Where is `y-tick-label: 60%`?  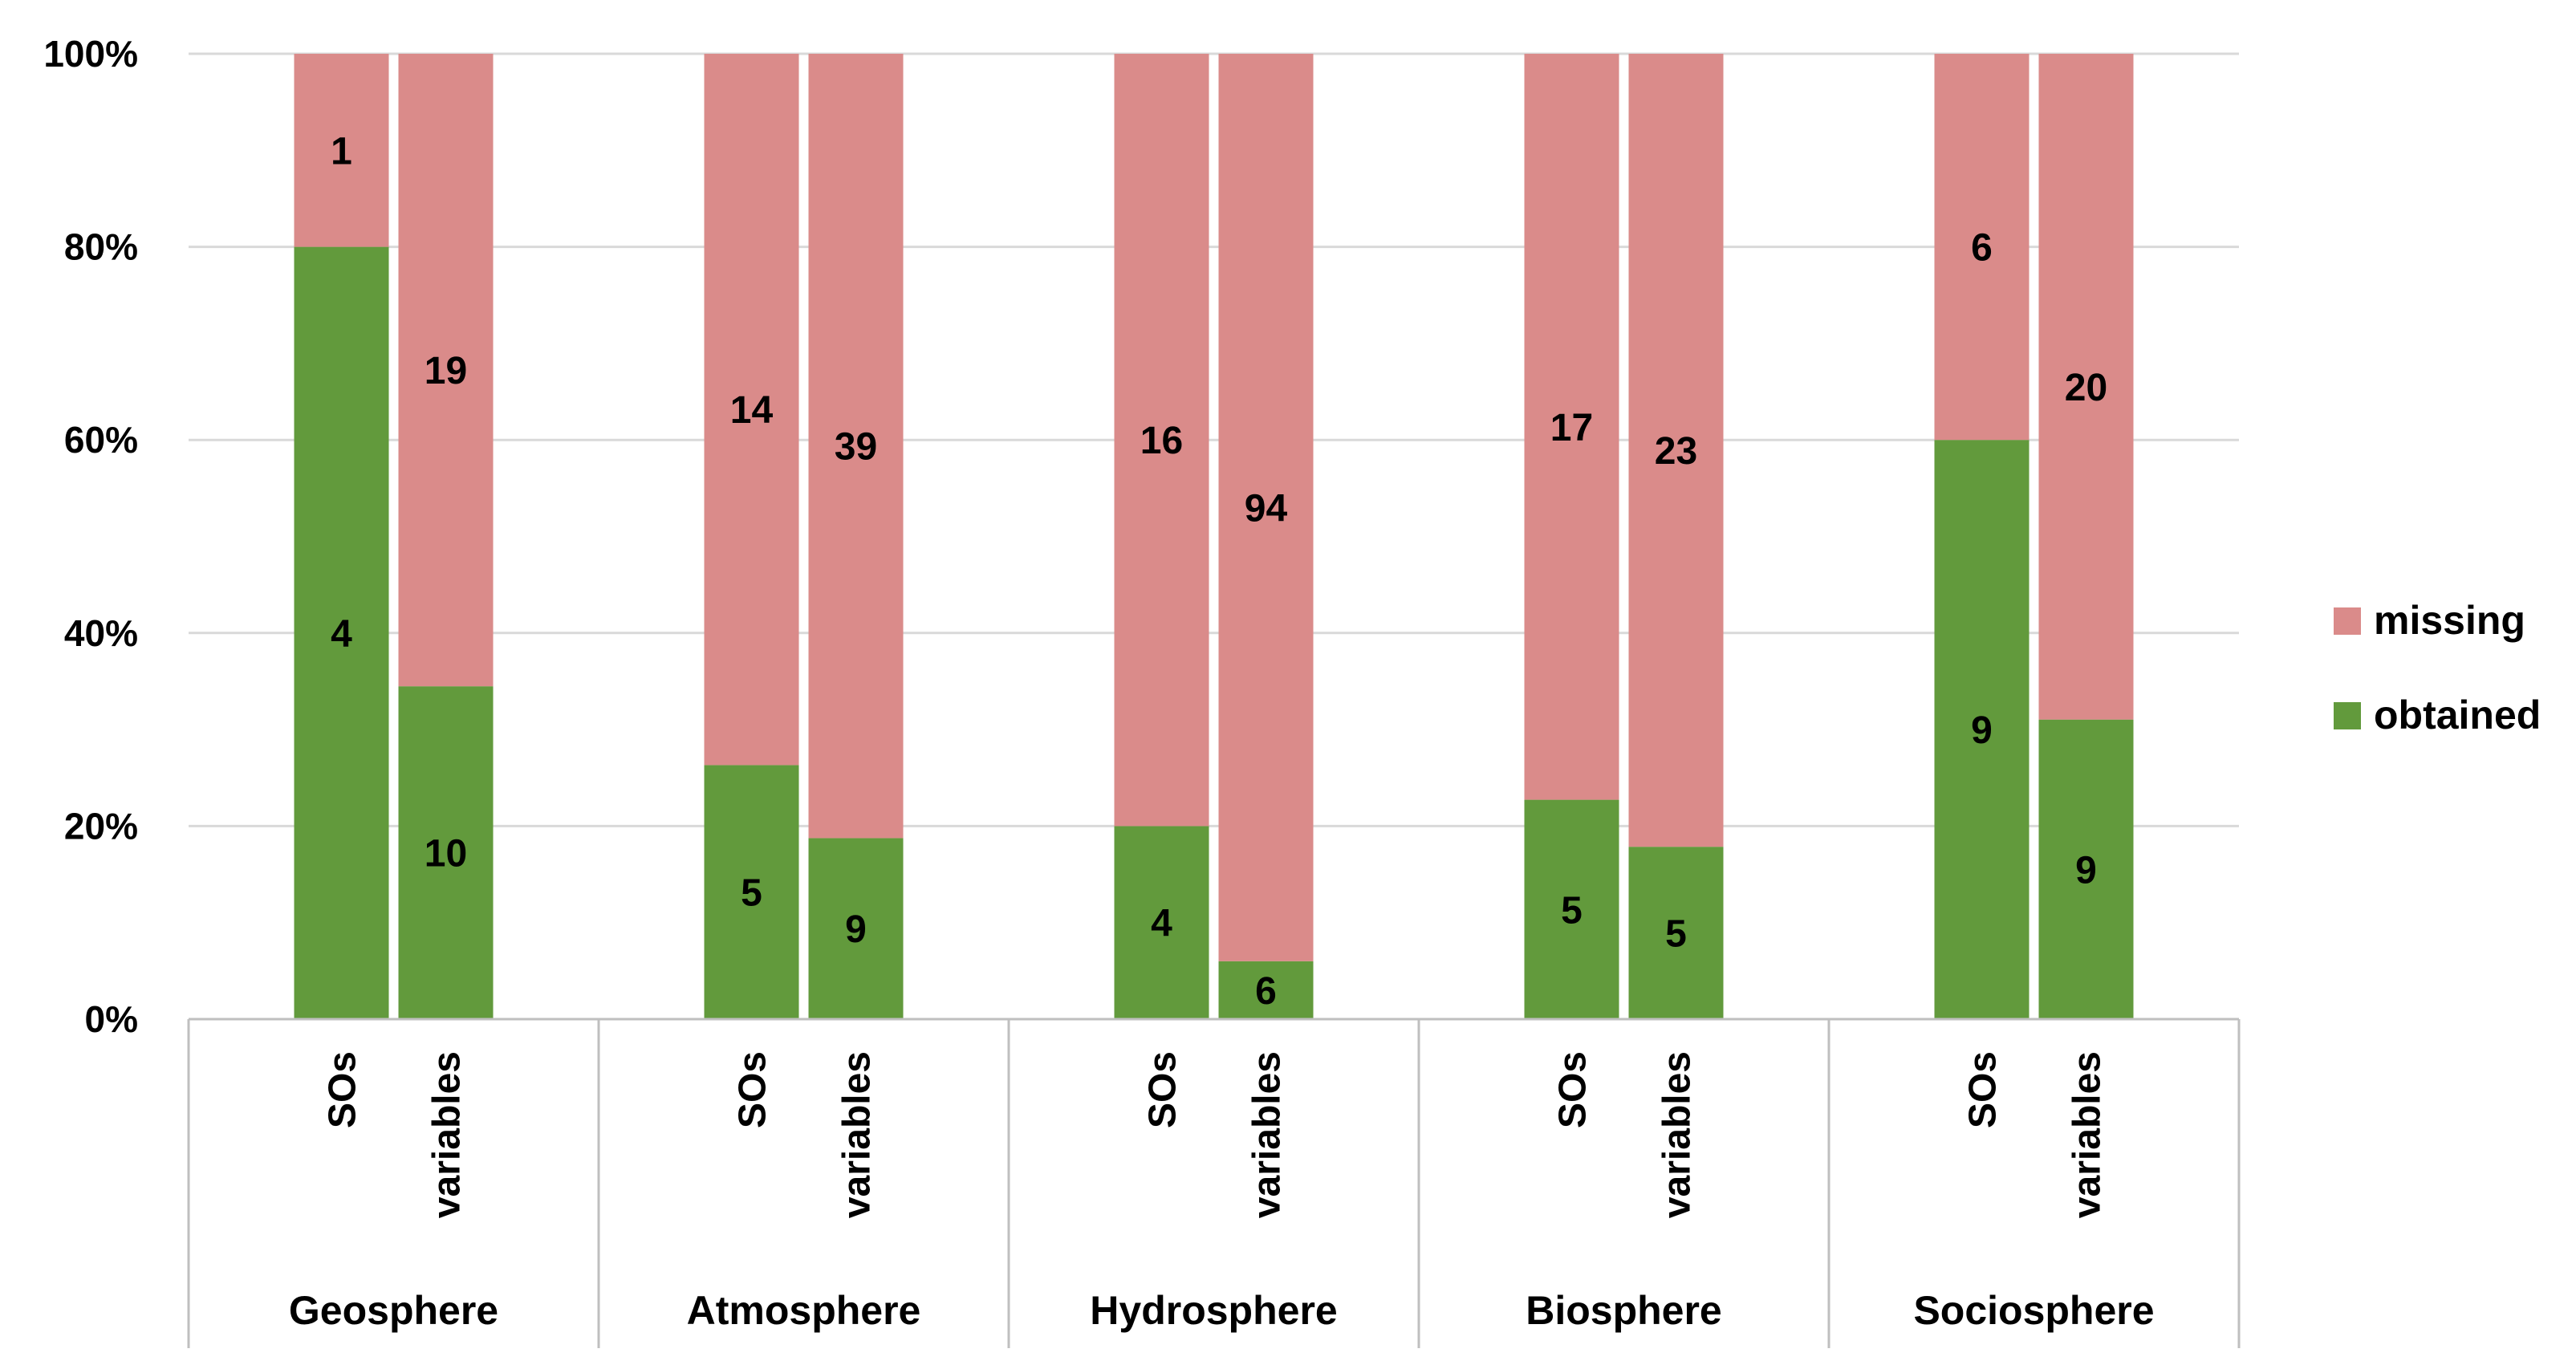 y-tick-label: 60% is located at coordinates (101, 440).